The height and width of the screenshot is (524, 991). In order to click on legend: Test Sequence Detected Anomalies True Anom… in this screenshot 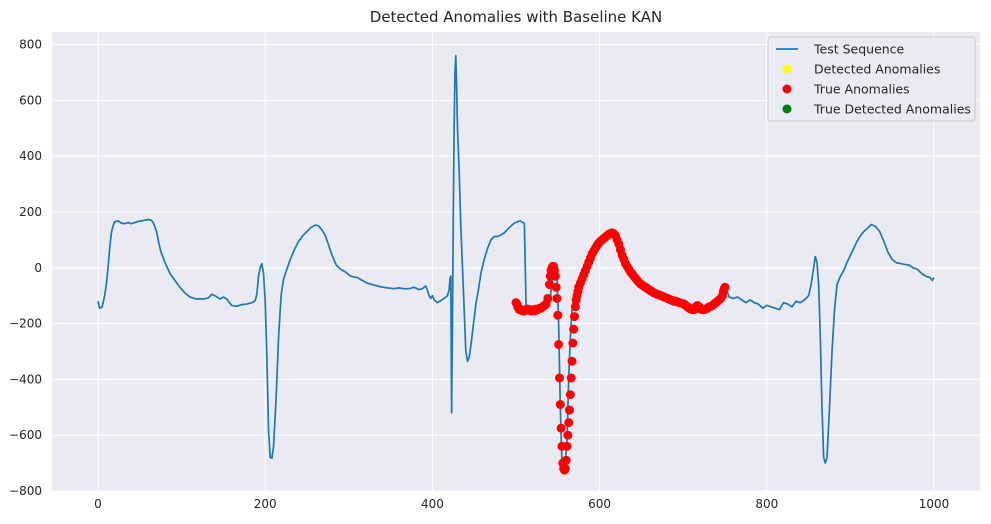, I will do `click(871, 79)`.